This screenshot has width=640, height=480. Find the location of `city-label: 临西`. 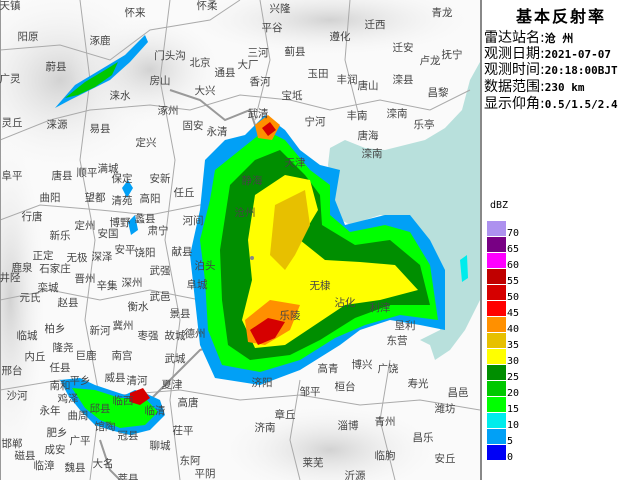

city-label: 临西 is located at coordinates (123, 400).